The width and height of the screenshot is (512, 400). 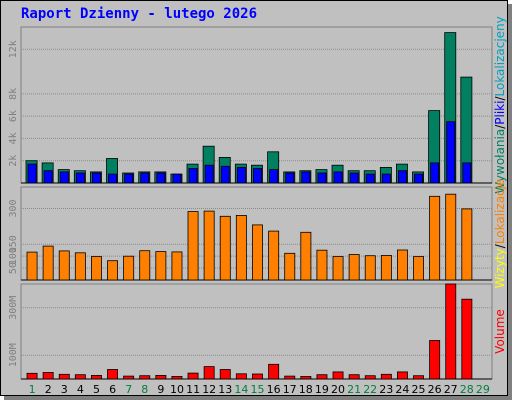 I want to click on x-tick-label-day-12: 12, so click(x=209, y=389).